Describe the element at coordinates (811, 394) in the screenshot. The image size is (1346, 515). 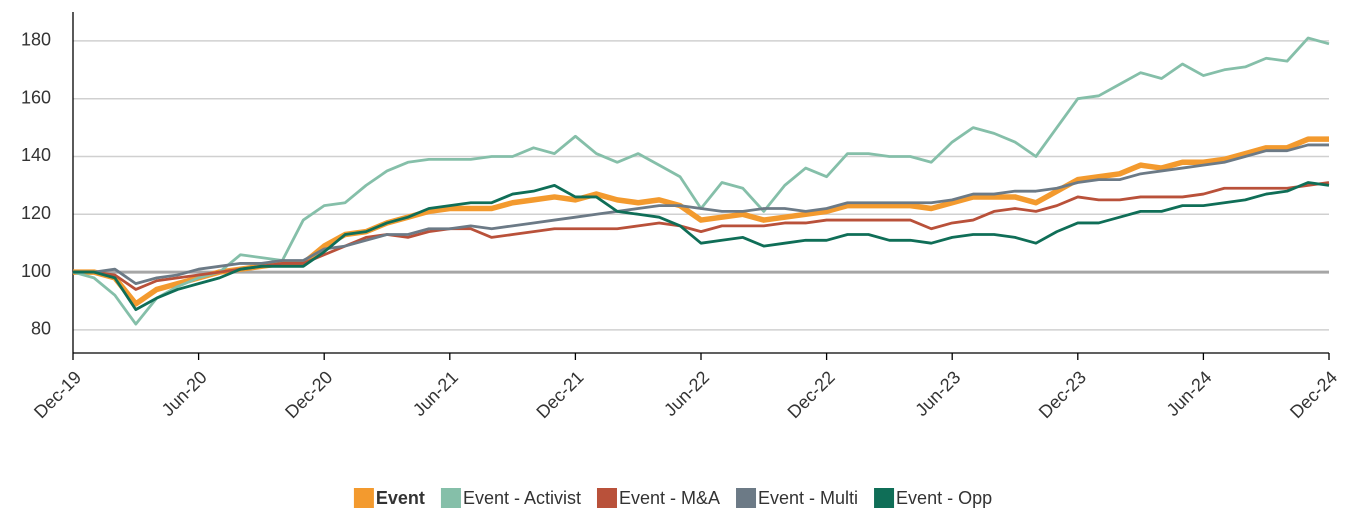
I see `x-tick-label: Dec-22` at that location.